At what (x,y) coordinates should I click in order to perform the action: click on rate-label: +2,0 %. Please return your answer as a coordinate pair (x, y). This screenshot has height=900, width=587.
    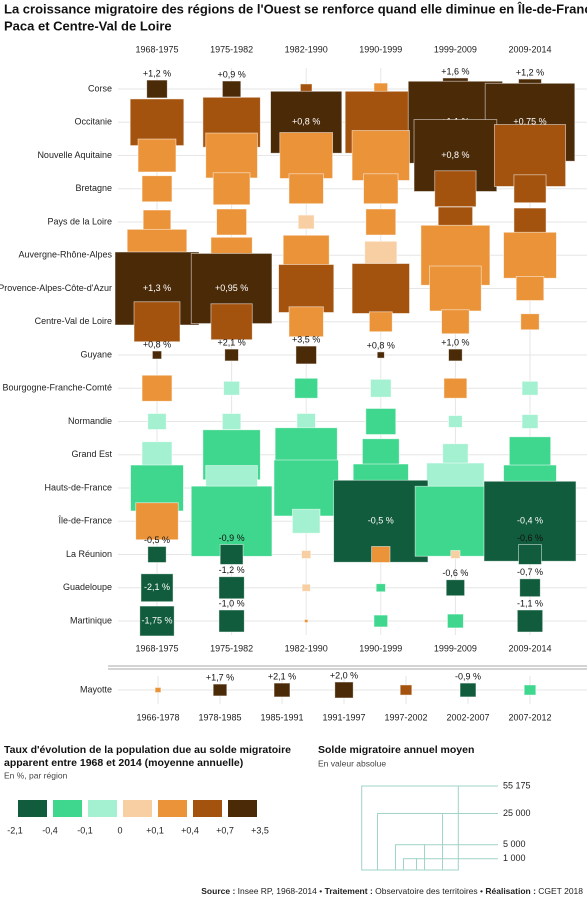
    Looking at the image, I should click on (344, 675).